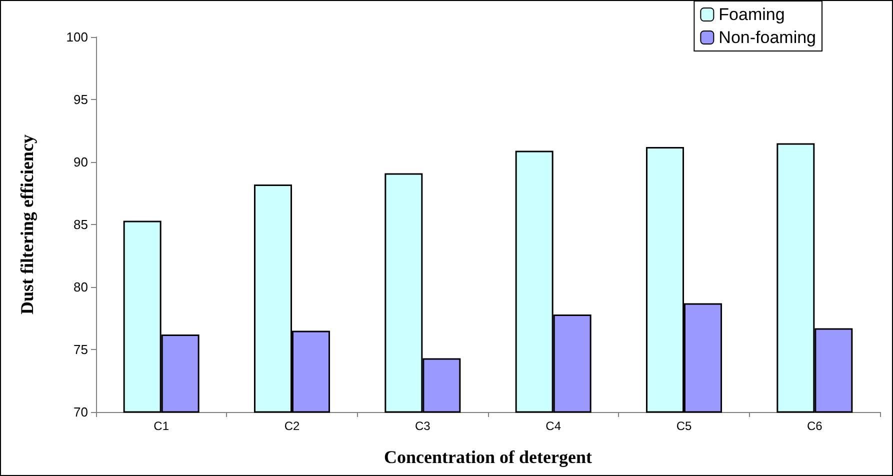  What do you see at coordinates (751, 14) in the screenshot?
I see `legend-label: Foaming` at bounding box center [751, 14].